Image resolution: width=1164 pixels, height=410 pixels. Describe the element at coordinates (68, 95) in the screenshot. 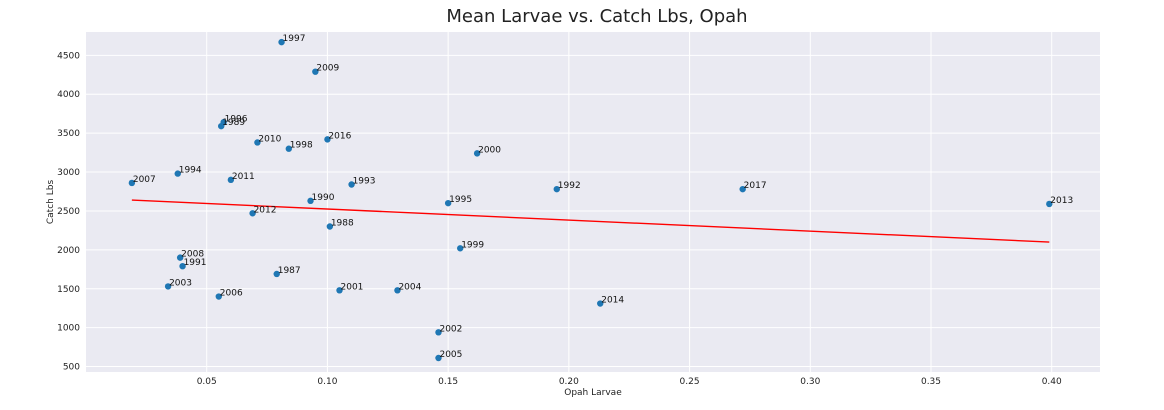

I see `y-tick-label: 4000` at that location.